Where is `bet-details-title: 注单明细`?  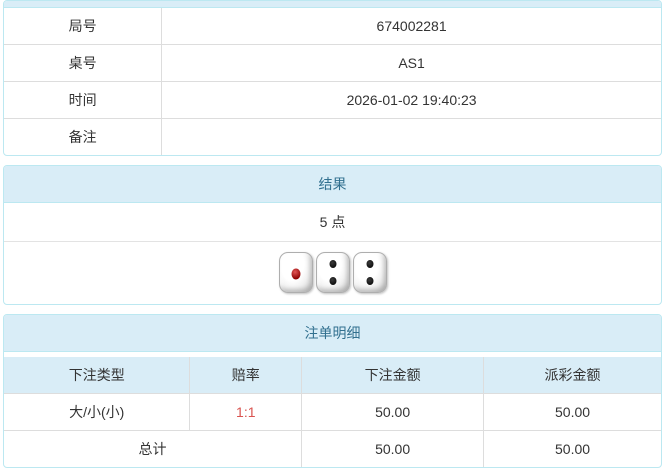
bet-details-title: 注单明细 is located at coordinates (332, 333).